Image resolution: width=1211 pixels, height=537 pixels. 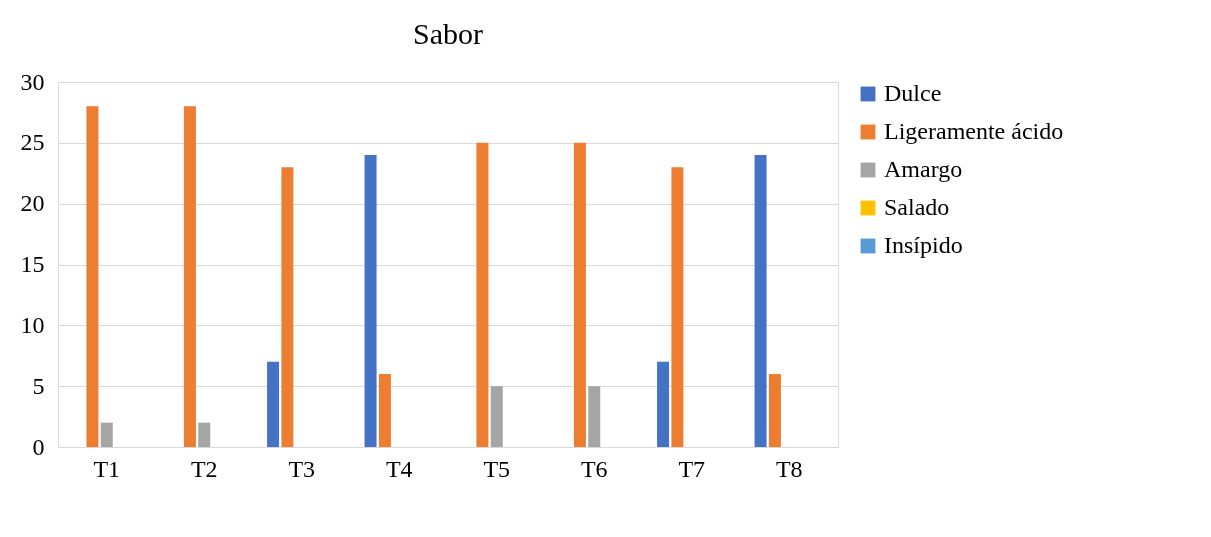 I want to click on x-tick-label: T5, so click(x=497, y=468).